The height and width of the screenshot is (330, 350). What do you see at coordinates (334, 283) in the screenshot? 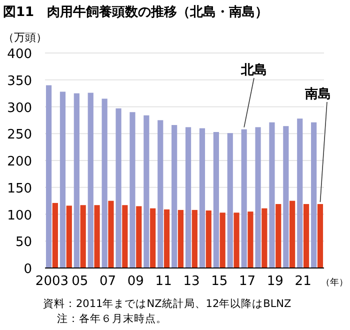
I see `xlabel: （年）` at bounding box center [334, 283].